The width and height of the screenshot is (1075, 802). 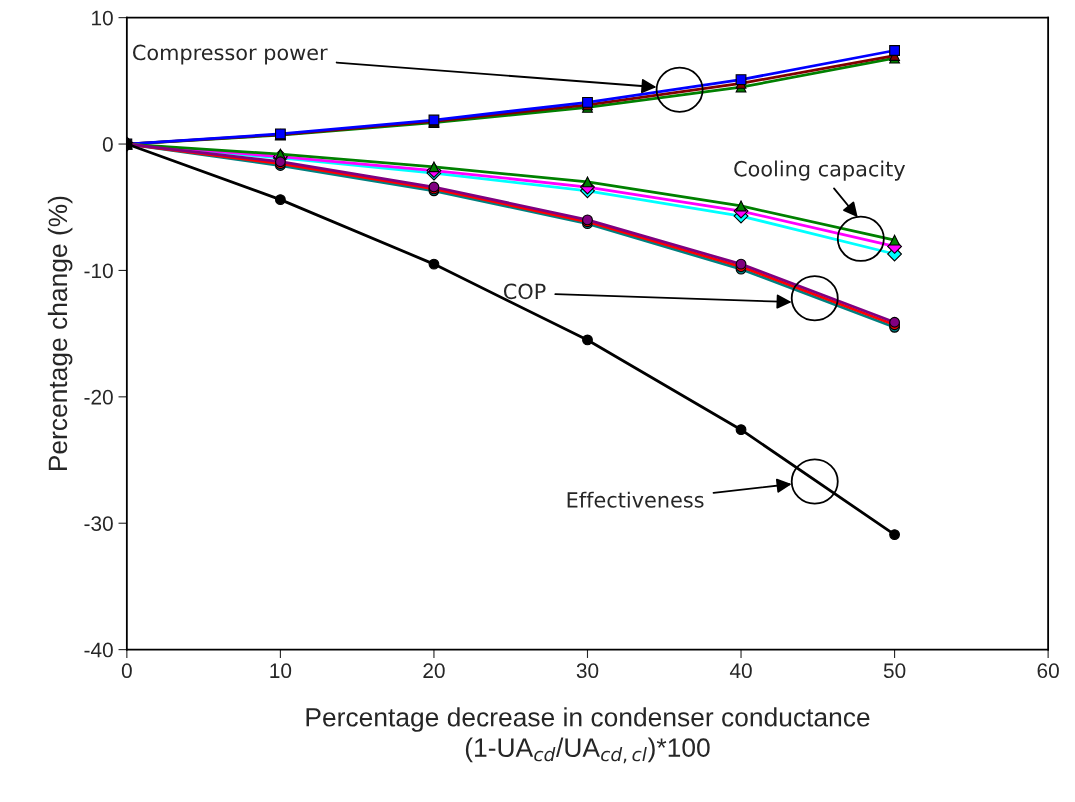 I want to click on y-axis-title: Percentage change (%), so click(x=60, y=333).